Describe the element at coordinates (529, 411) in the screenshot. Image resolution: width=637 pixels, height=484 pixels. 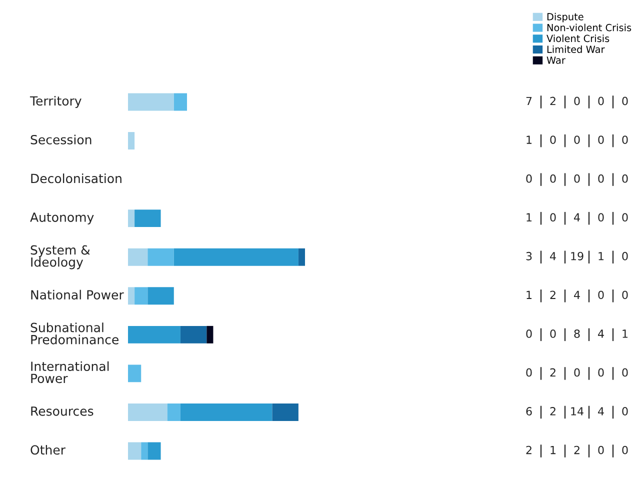
I see `data-label: 6` at that location.